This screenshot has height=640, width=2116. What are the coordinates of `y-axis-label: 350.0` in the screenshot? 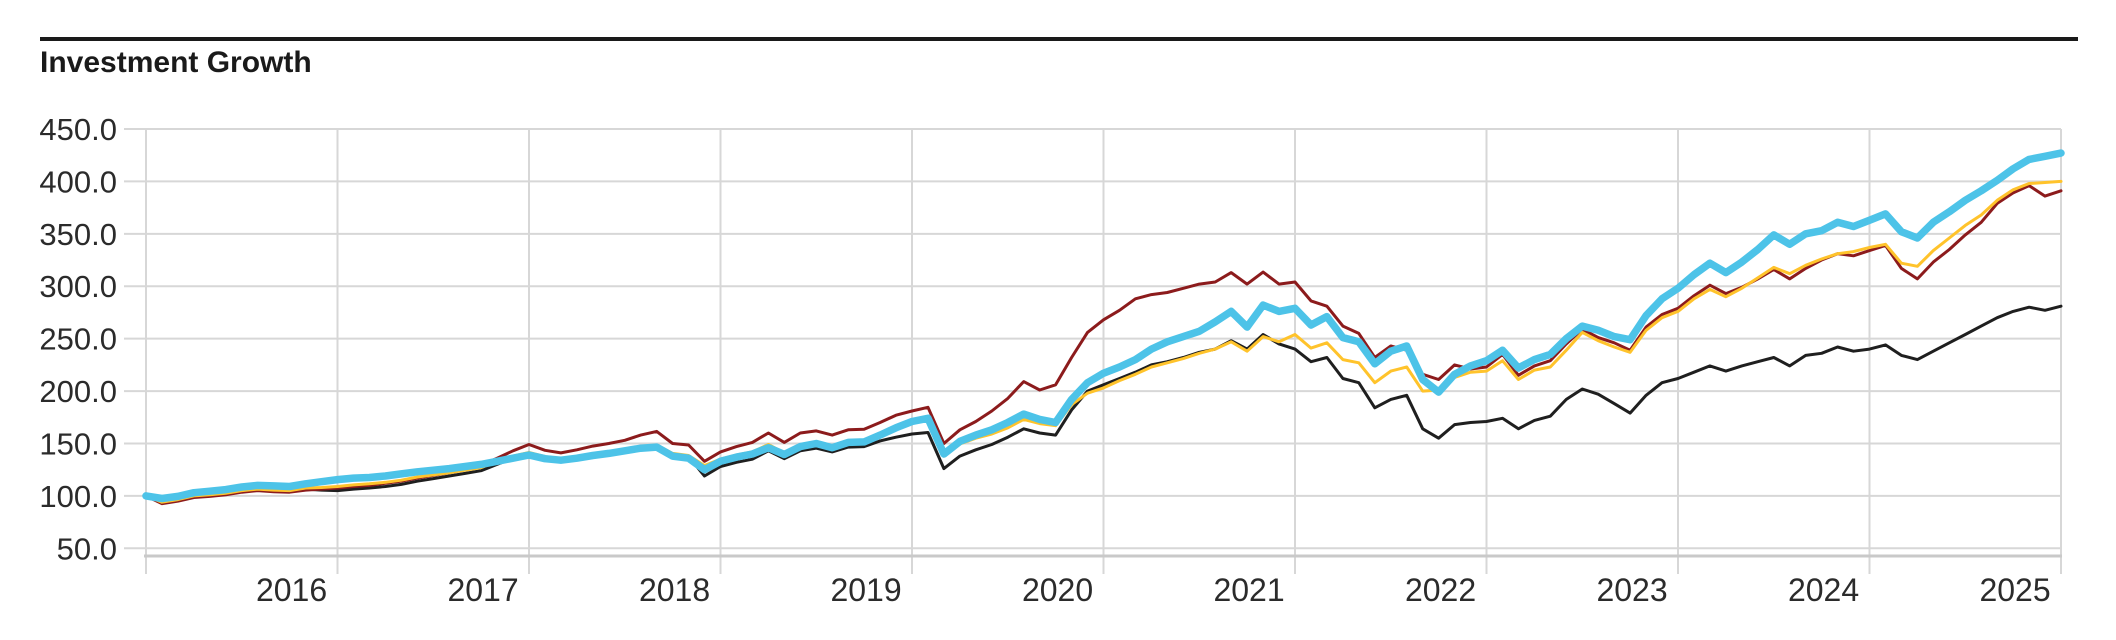 It's located at (78, 234).